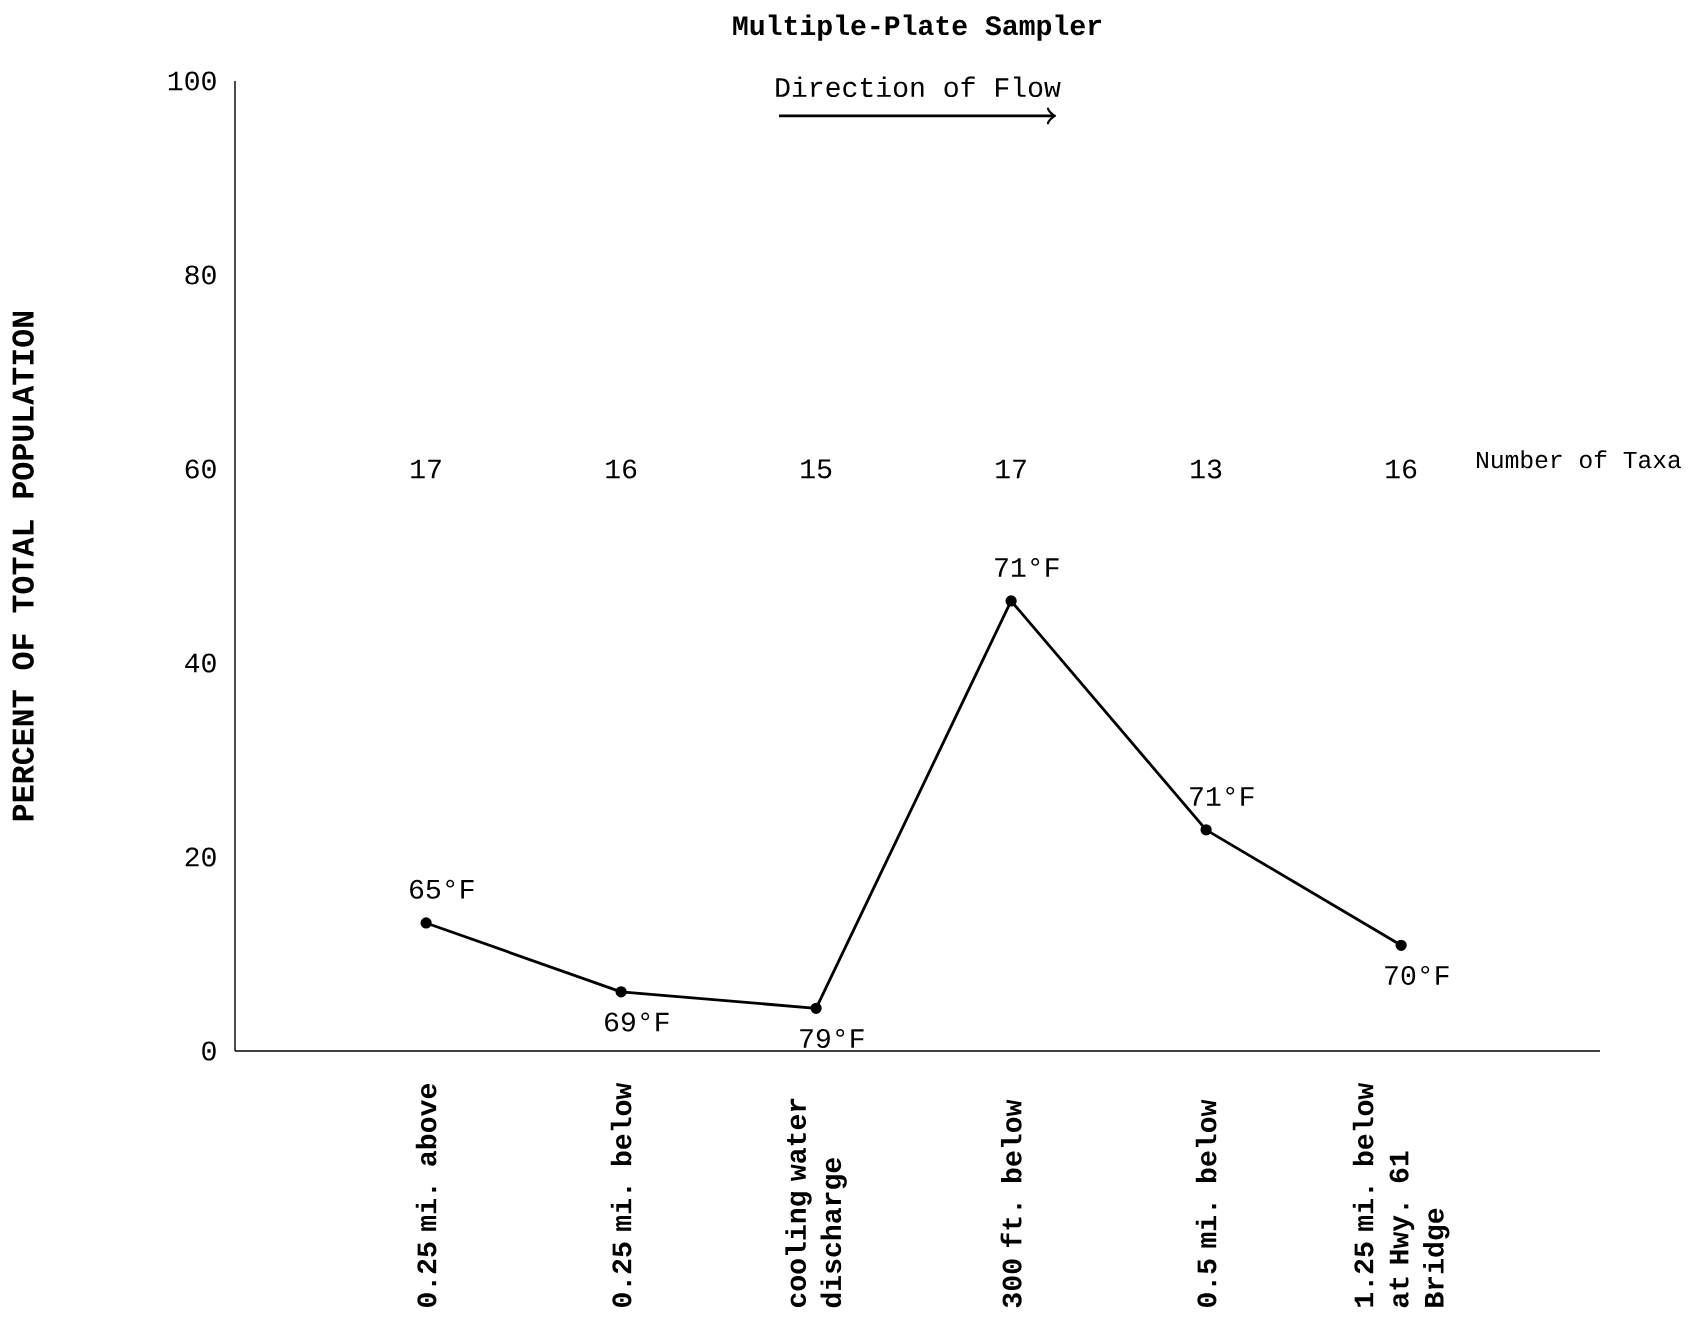 This screenshot has width=1690, height=1330. I want to click on annotation: 69°F, so click(637, 1022).